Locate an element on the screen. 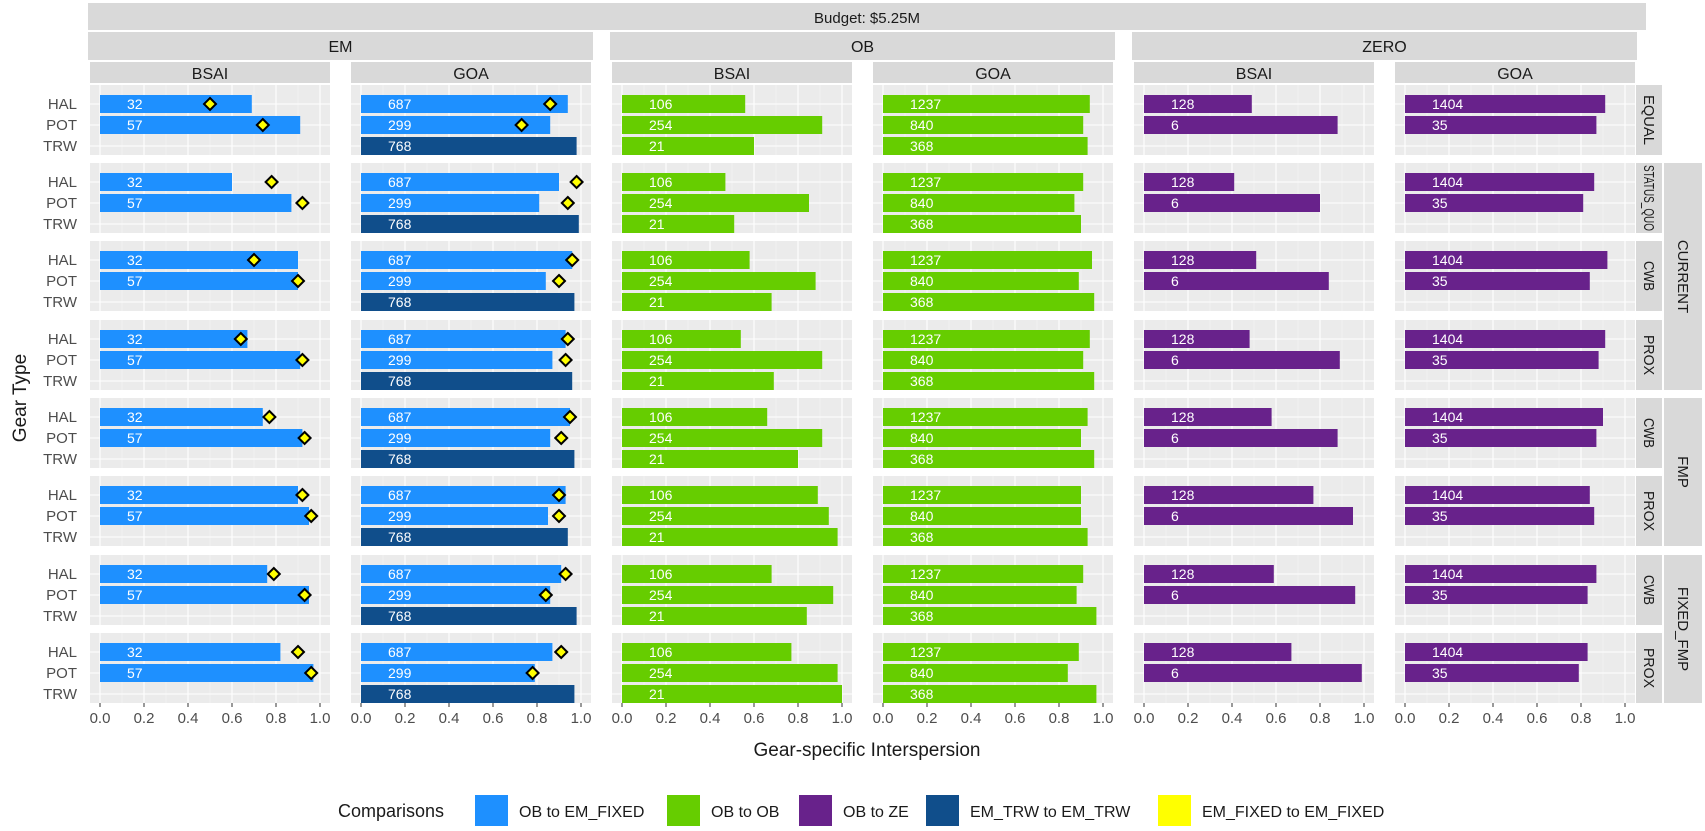 This screenshot has height=831, width=1705. bar-label: 128 is located at coordinates (1183, 260).